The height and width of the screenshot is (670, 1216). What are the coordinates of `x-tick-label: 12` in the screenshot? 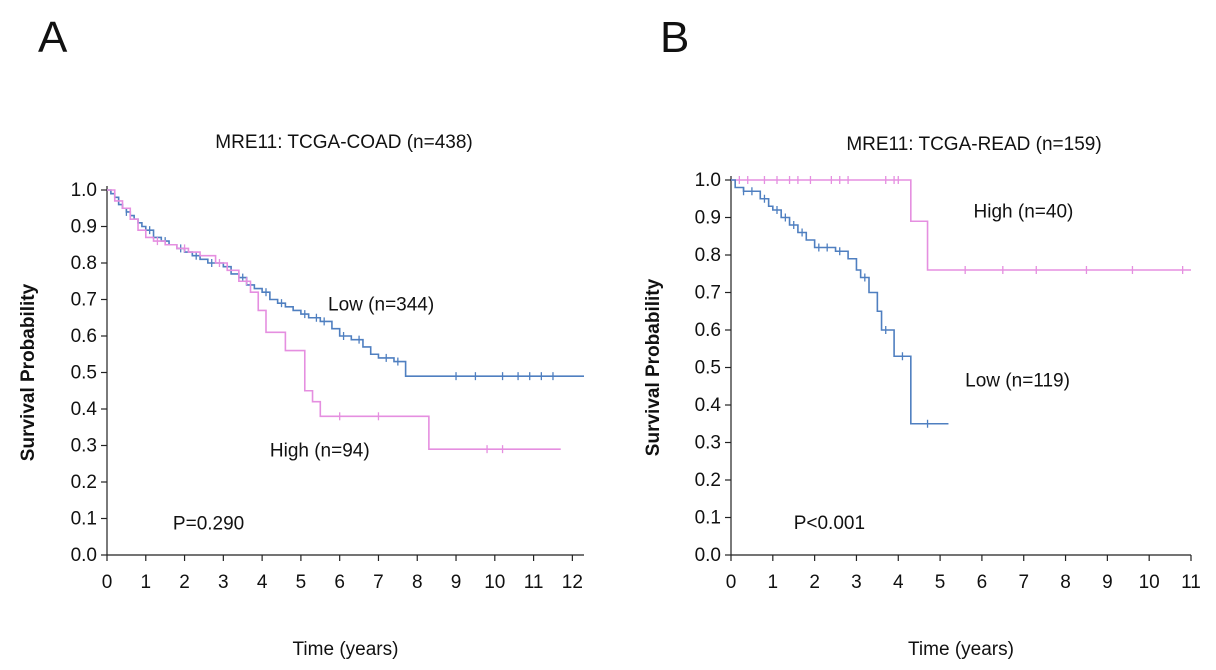 It's located at (572, 582).